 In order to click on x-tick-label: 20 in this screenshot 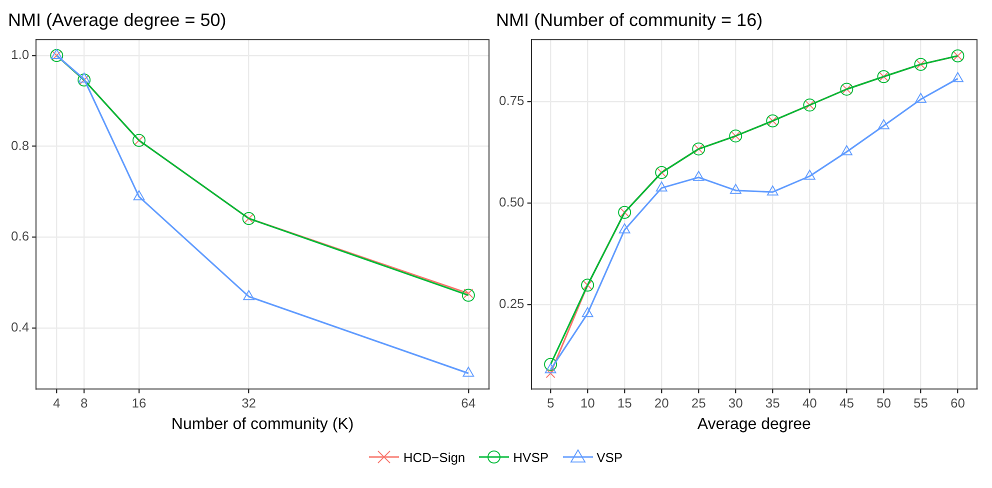, I will do `click(661, 403)`.